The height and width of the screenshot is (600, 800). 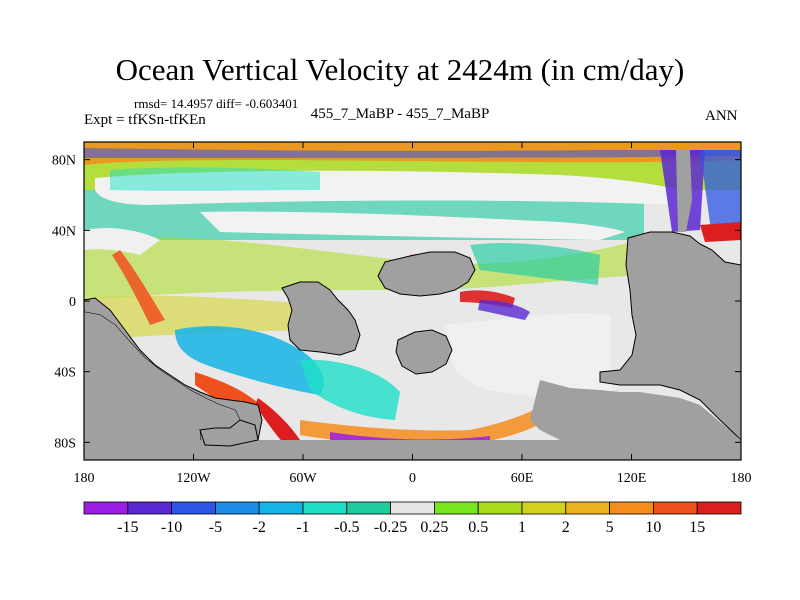 I want to click on land-continent-b, so click(x=426, y=274).